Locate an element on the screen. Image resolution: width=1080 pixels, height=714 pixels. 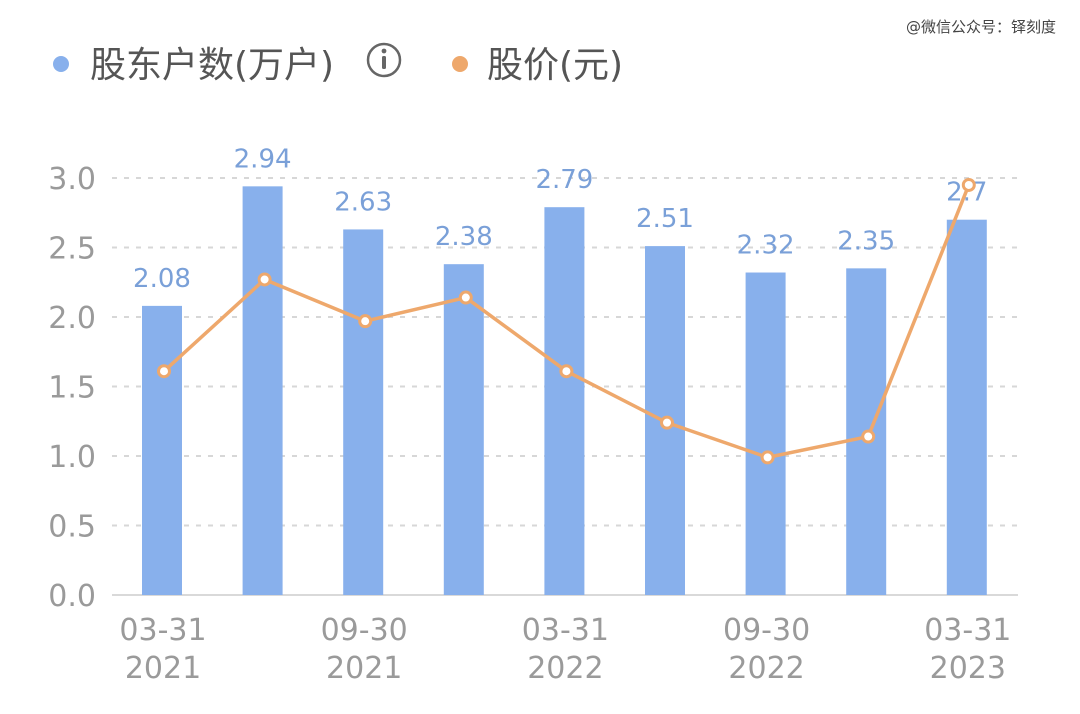
watermark: @微信公众号：铎刻度 is located at coordinates (981, 27).